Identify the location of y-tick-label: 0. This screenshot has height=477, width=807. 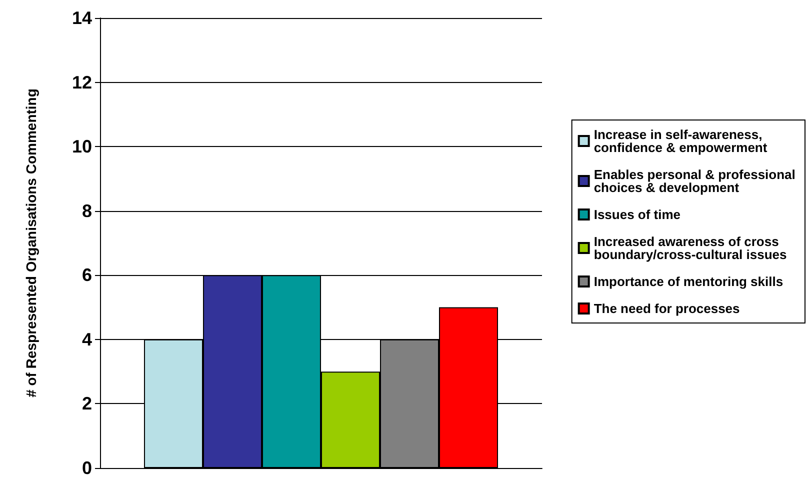
(87, 467).